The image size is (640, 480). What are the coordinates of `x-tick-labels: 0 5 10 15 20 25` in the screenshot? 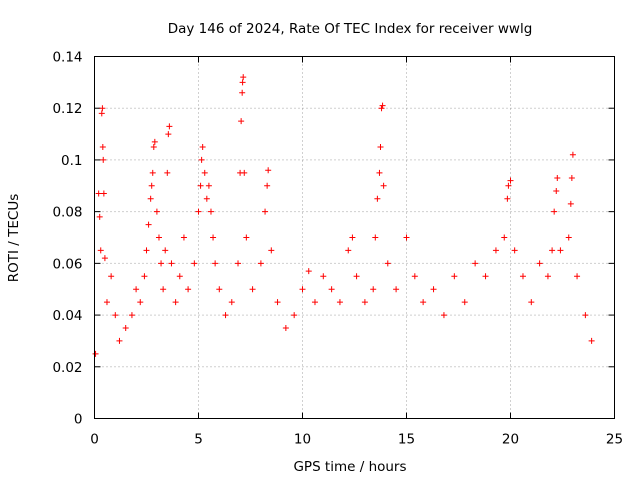 It's located at (356, 440).